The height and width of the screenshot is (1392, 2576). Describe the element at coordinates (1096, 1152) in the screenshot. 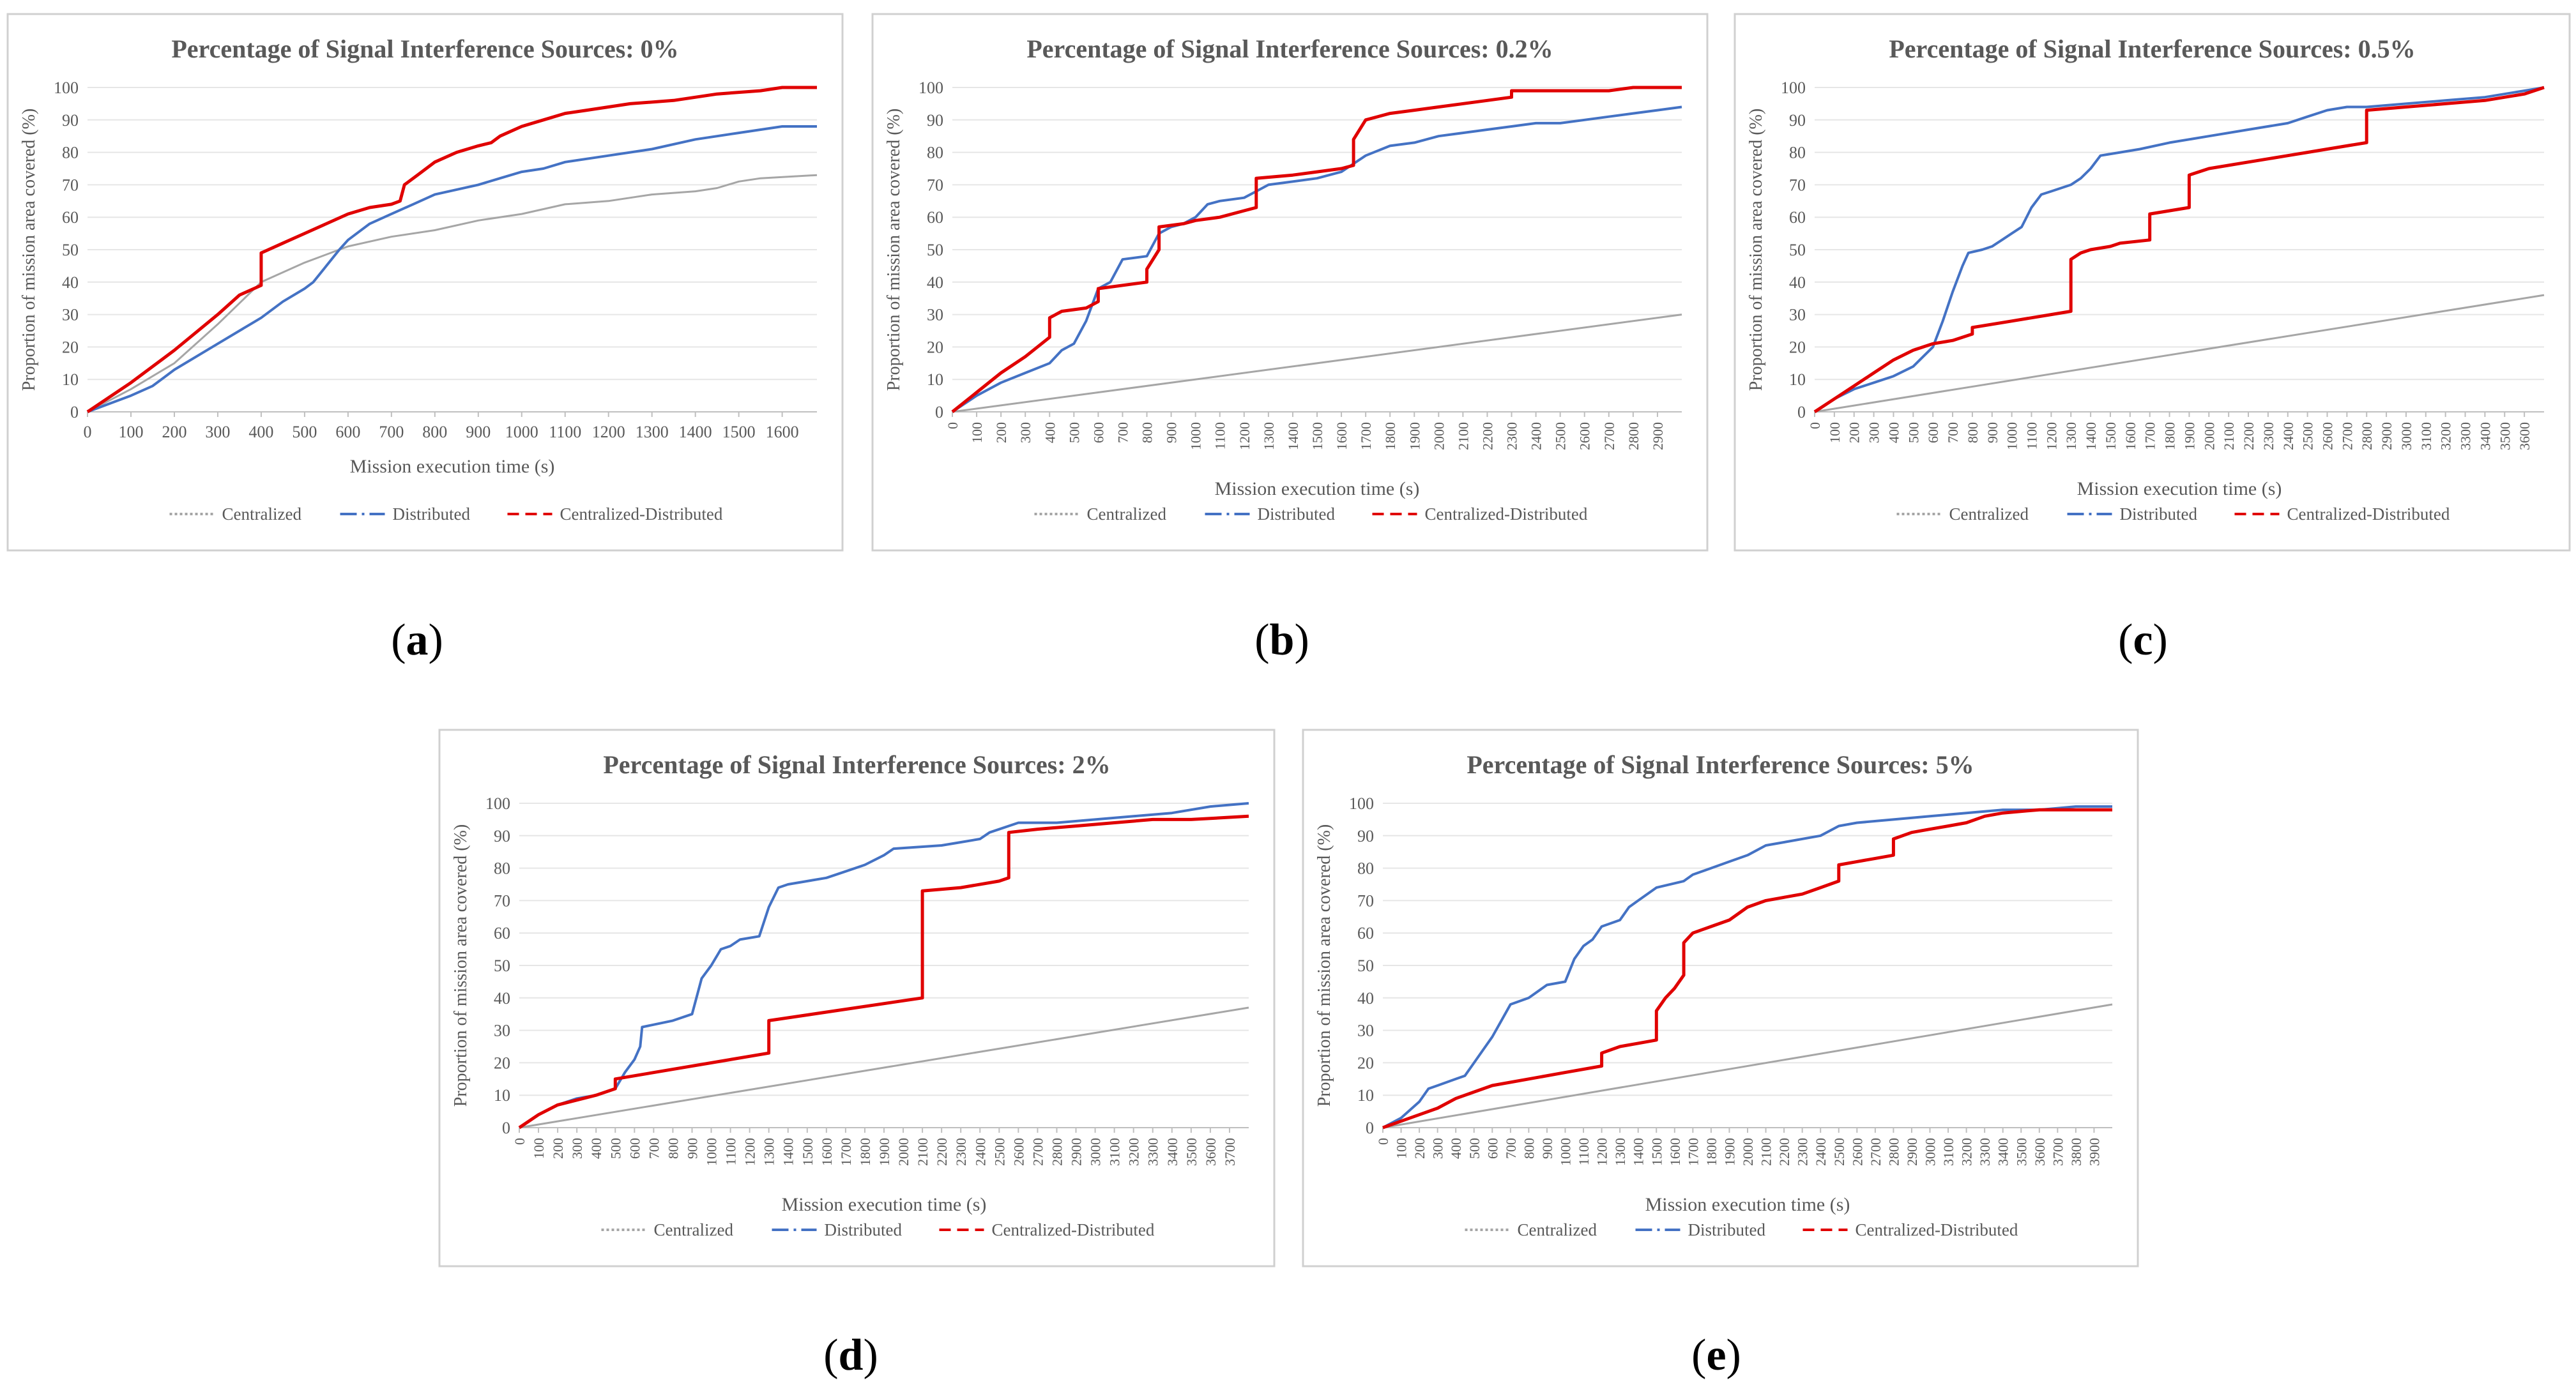

I see `x-tick-label: 3000` at that location.